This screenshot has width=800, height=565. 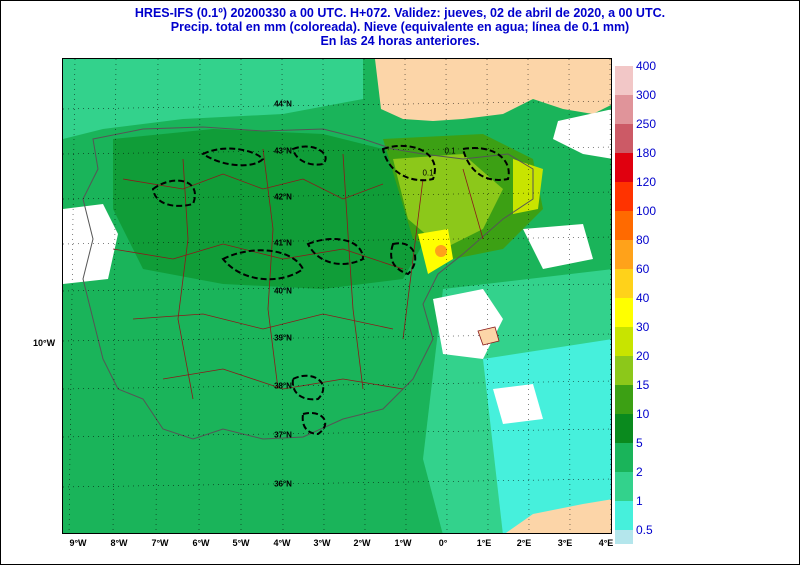 What do you see at coordinates (646, 153) in the screenshot?
I see `legend-label-180: 180` at bounding box center [646, 153].